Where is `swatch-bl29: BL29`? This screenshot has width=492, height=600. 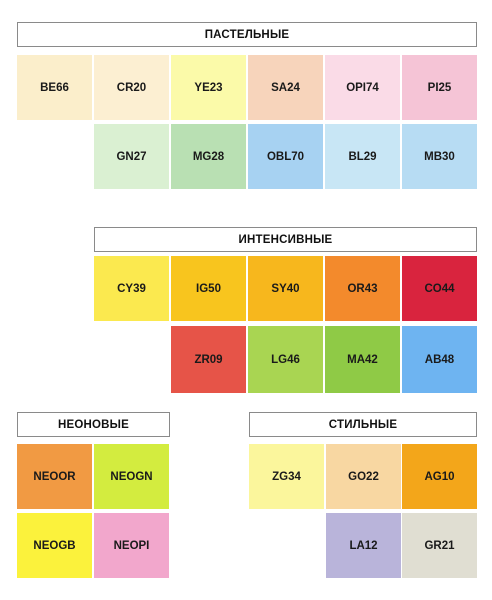
swatch-bl29: BL29 is located at coordinates (362, 156).